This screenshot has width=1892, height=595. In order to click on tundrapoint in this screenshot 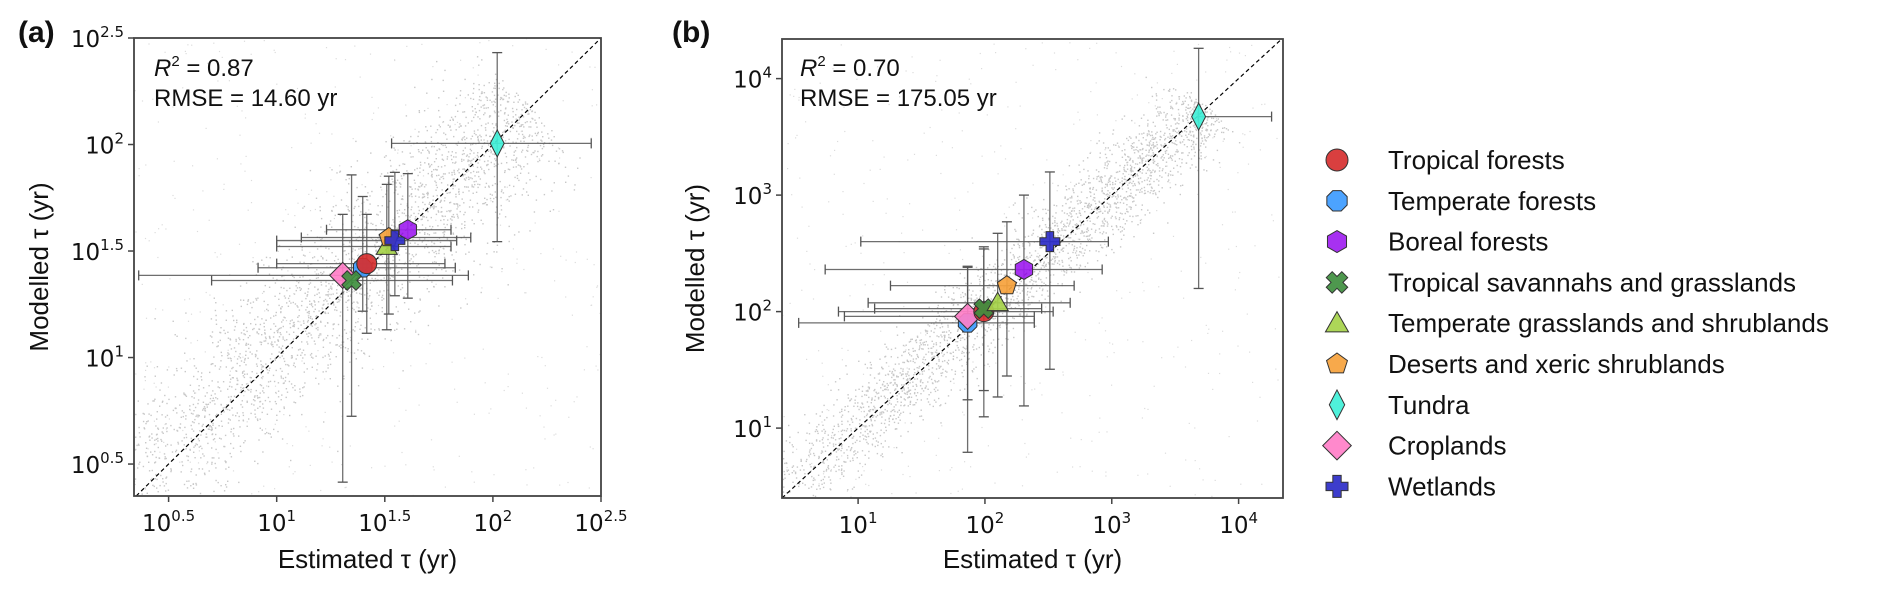, I will do `click(497, 143)`.